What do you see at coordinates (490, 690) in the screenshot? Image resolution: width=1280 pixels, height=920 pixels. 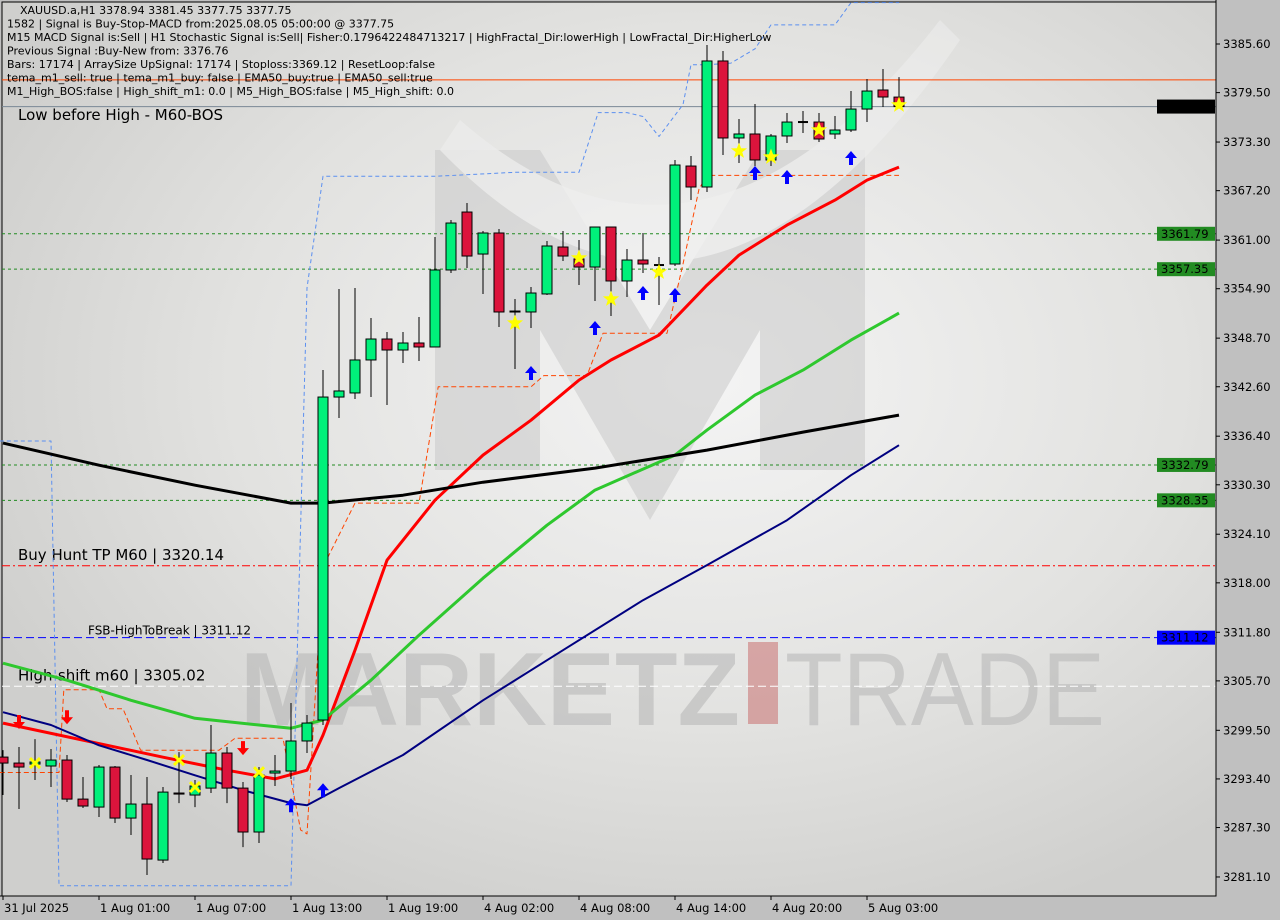 I see `watermark-text-left: MARKETZ` at bounding box center [490, 690].